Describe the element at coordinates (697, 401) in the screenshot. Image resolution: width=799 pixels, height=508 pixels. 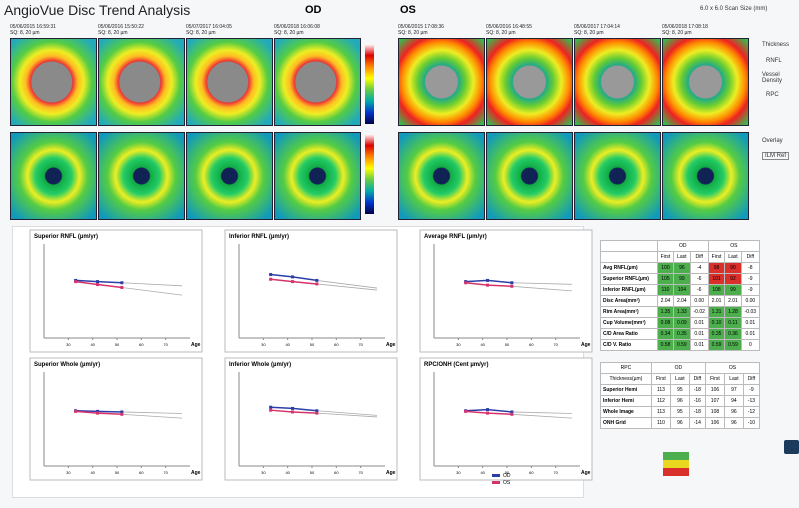
I see `cell: -16` at that location.